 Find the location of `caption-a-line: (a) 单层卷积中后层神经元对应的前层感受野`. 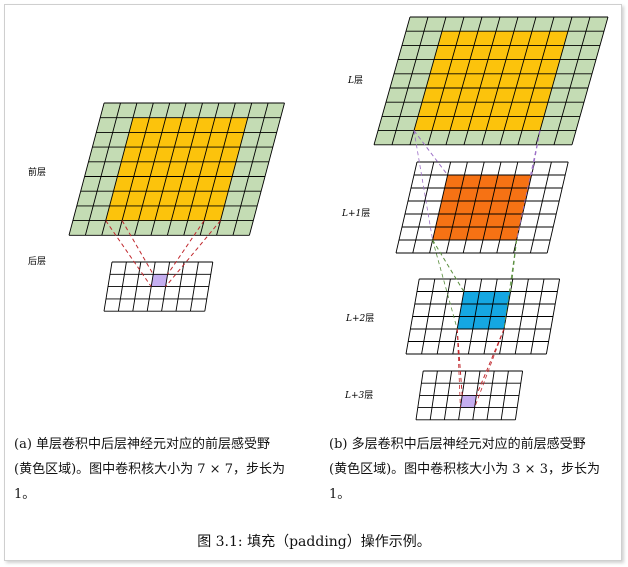

caption-a-line: (a) 单层卷积中后层神经元对应的前层感受野 is located at coordinates (142, 444).